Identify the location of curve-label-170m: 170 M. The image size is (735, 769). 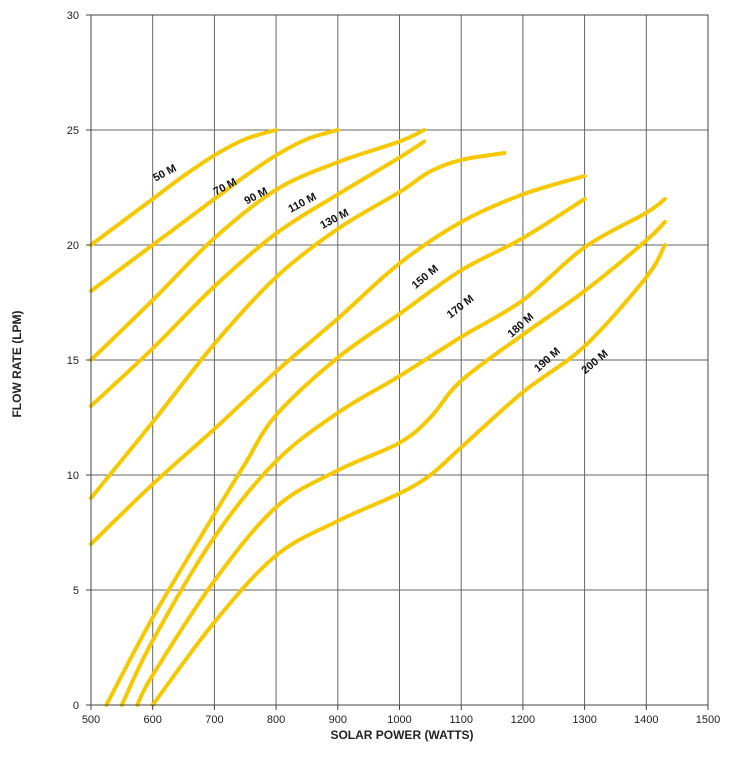
(460, 307).